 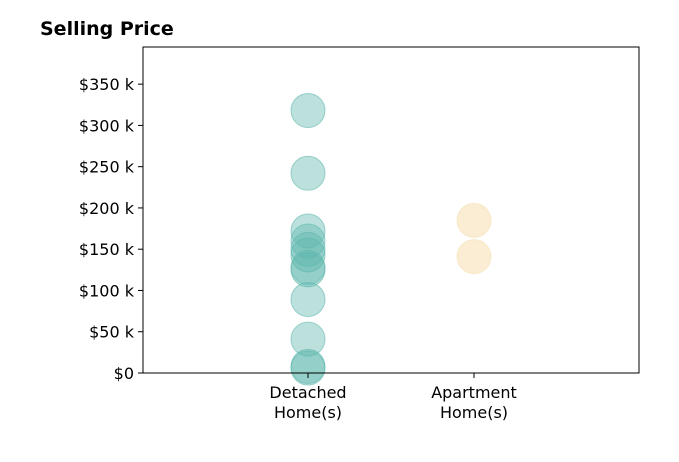 I want to click on y-tick-label: $100 k, so click(x=107, y=290).